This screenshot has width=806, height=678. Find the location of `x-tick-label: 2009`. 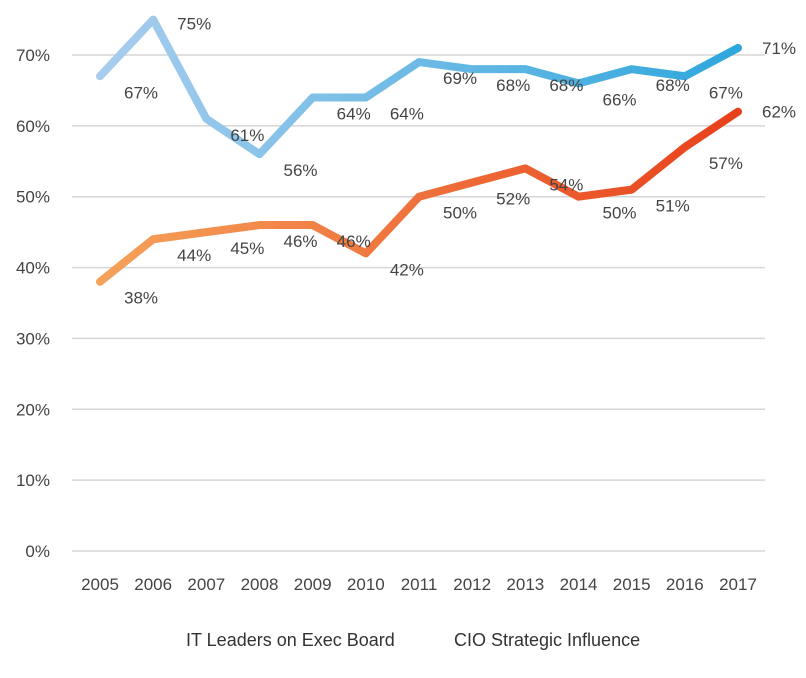

x-tick-label: 2009 is located at coordinates (313, 584).